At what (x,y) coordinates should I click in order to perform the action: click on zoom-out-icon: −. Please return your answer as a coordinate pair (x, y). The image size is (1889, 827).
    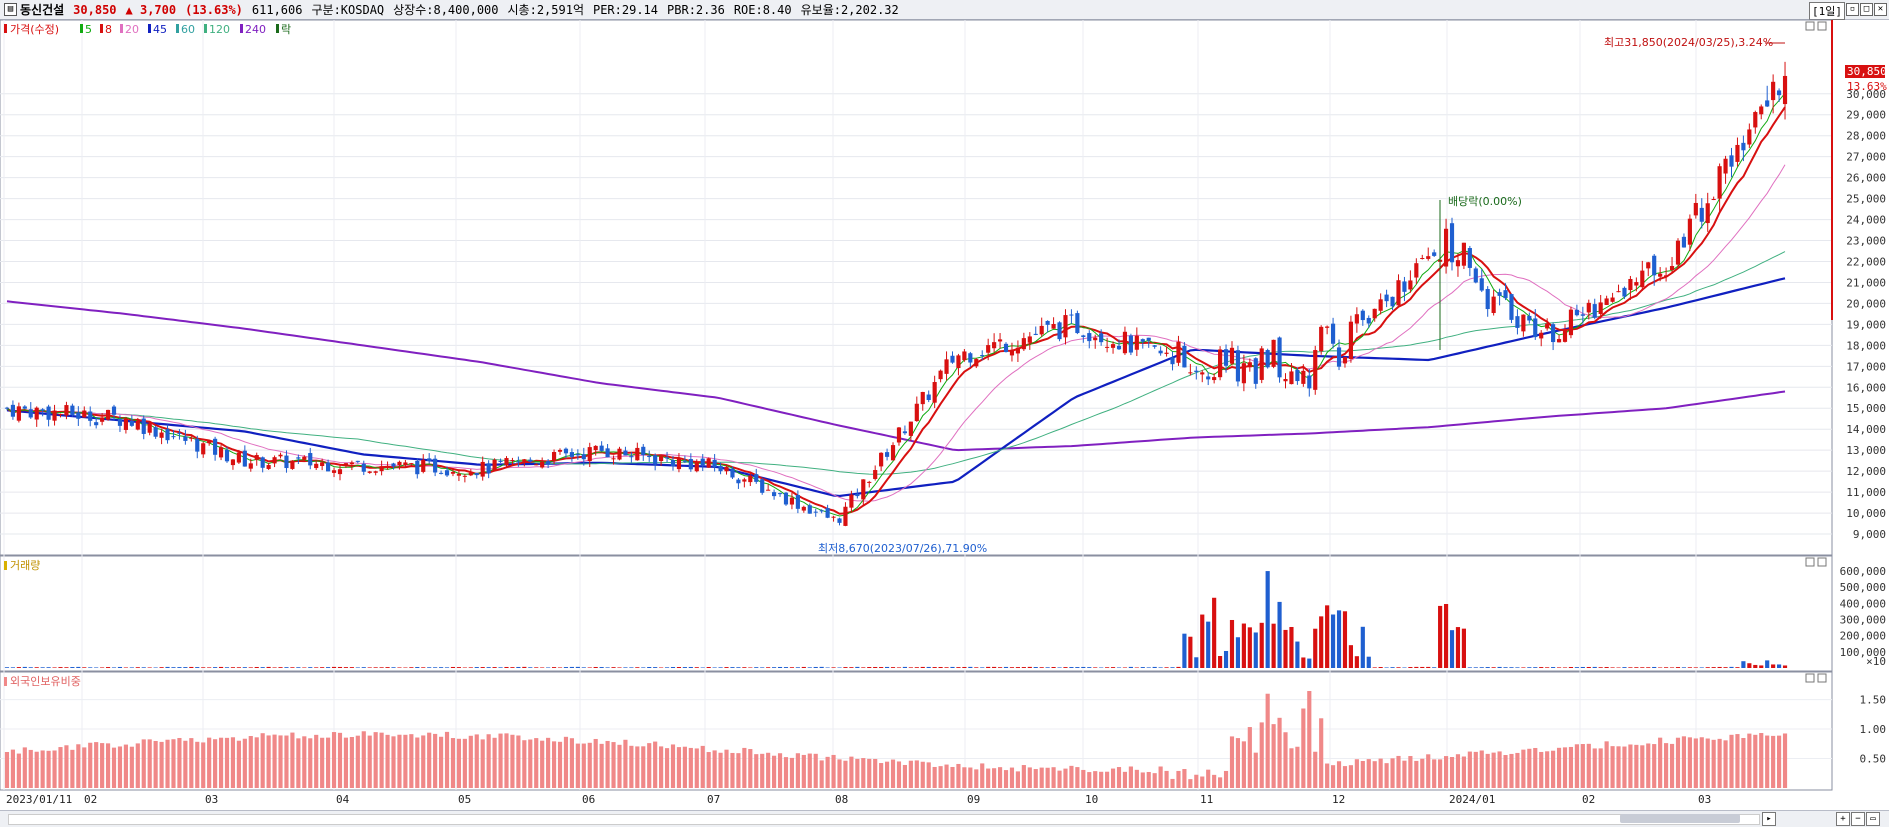
    Looking at the image, I should click on (1858, 819).